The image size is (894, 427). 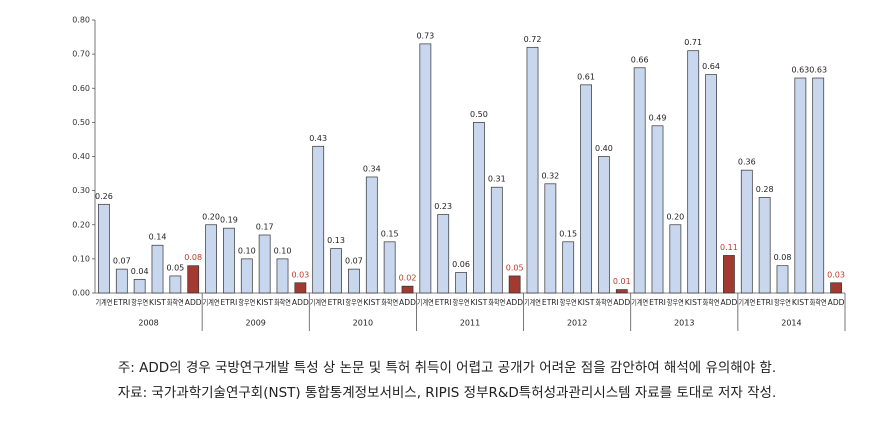 I want to click on value-label: 0.40, so click(x=604, y=148).